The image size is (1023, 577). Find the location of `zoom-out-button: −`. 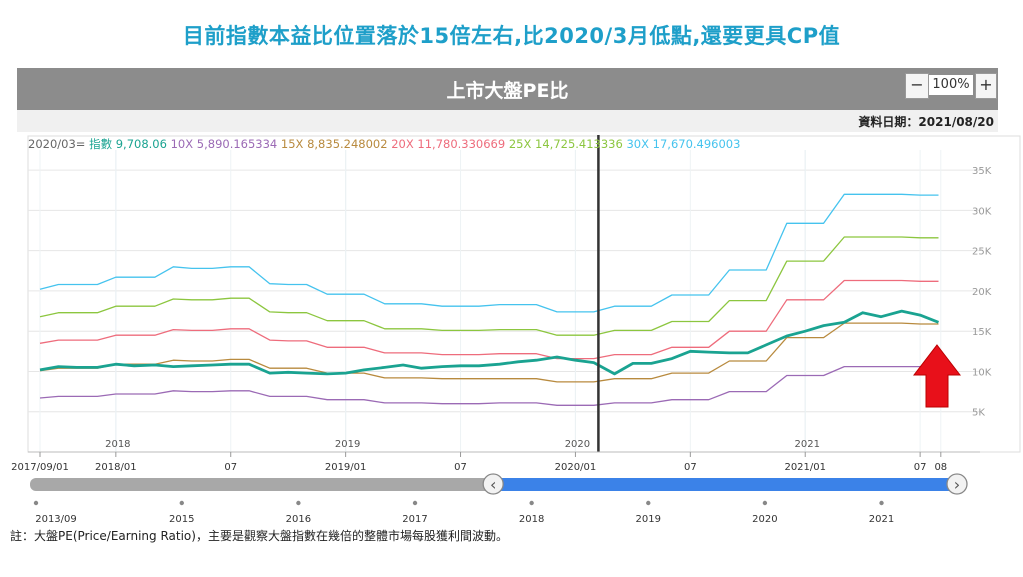

zoom-out-button: − is located at coordinates (917, 86).